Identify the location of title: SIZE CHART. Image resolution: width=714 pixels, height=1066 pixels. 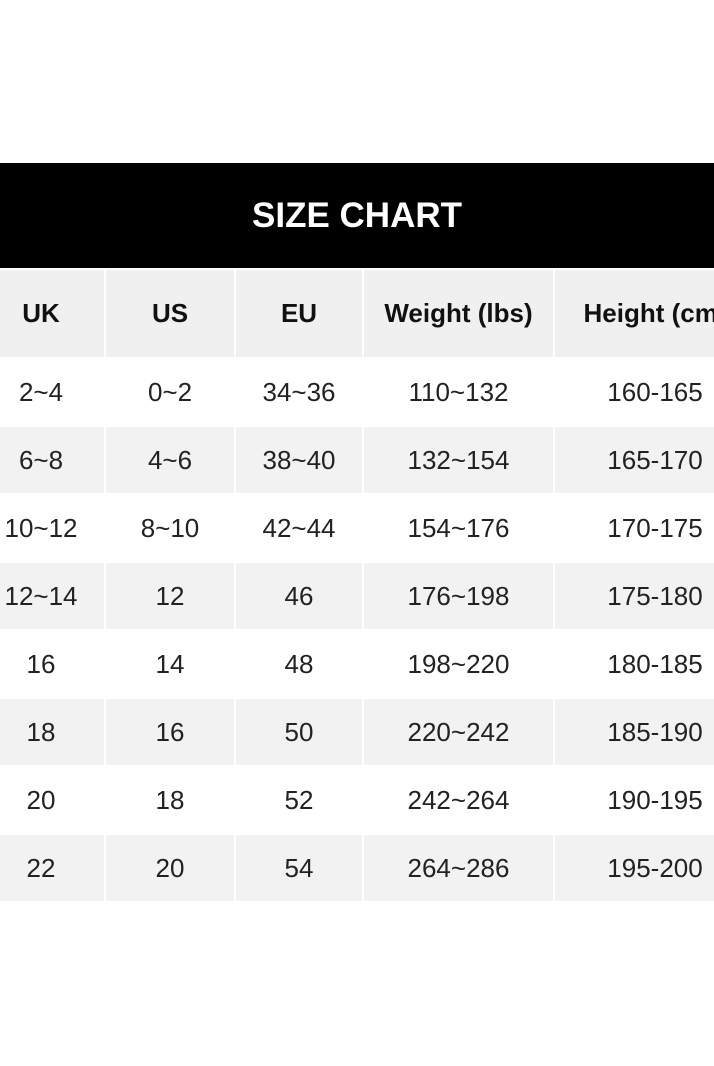
(357, 215).